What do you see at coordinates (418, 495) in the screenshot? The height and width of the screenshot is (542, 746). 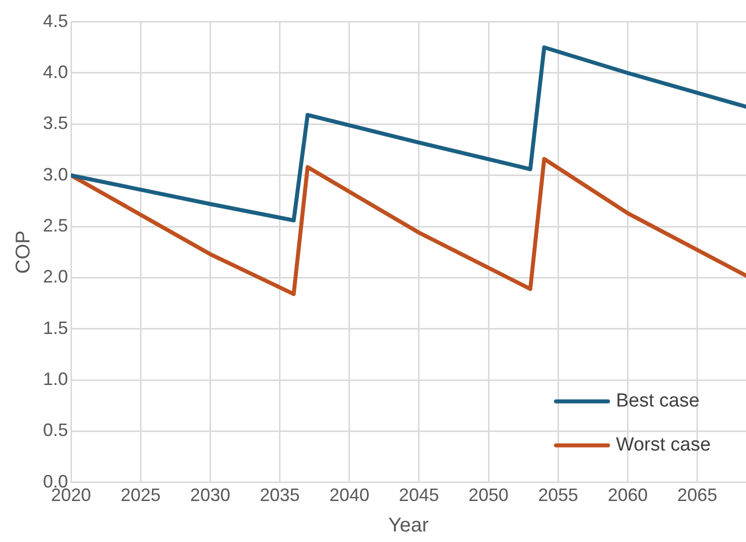 I see `x-tick-label: 2045` at bounding box center [418, 495].